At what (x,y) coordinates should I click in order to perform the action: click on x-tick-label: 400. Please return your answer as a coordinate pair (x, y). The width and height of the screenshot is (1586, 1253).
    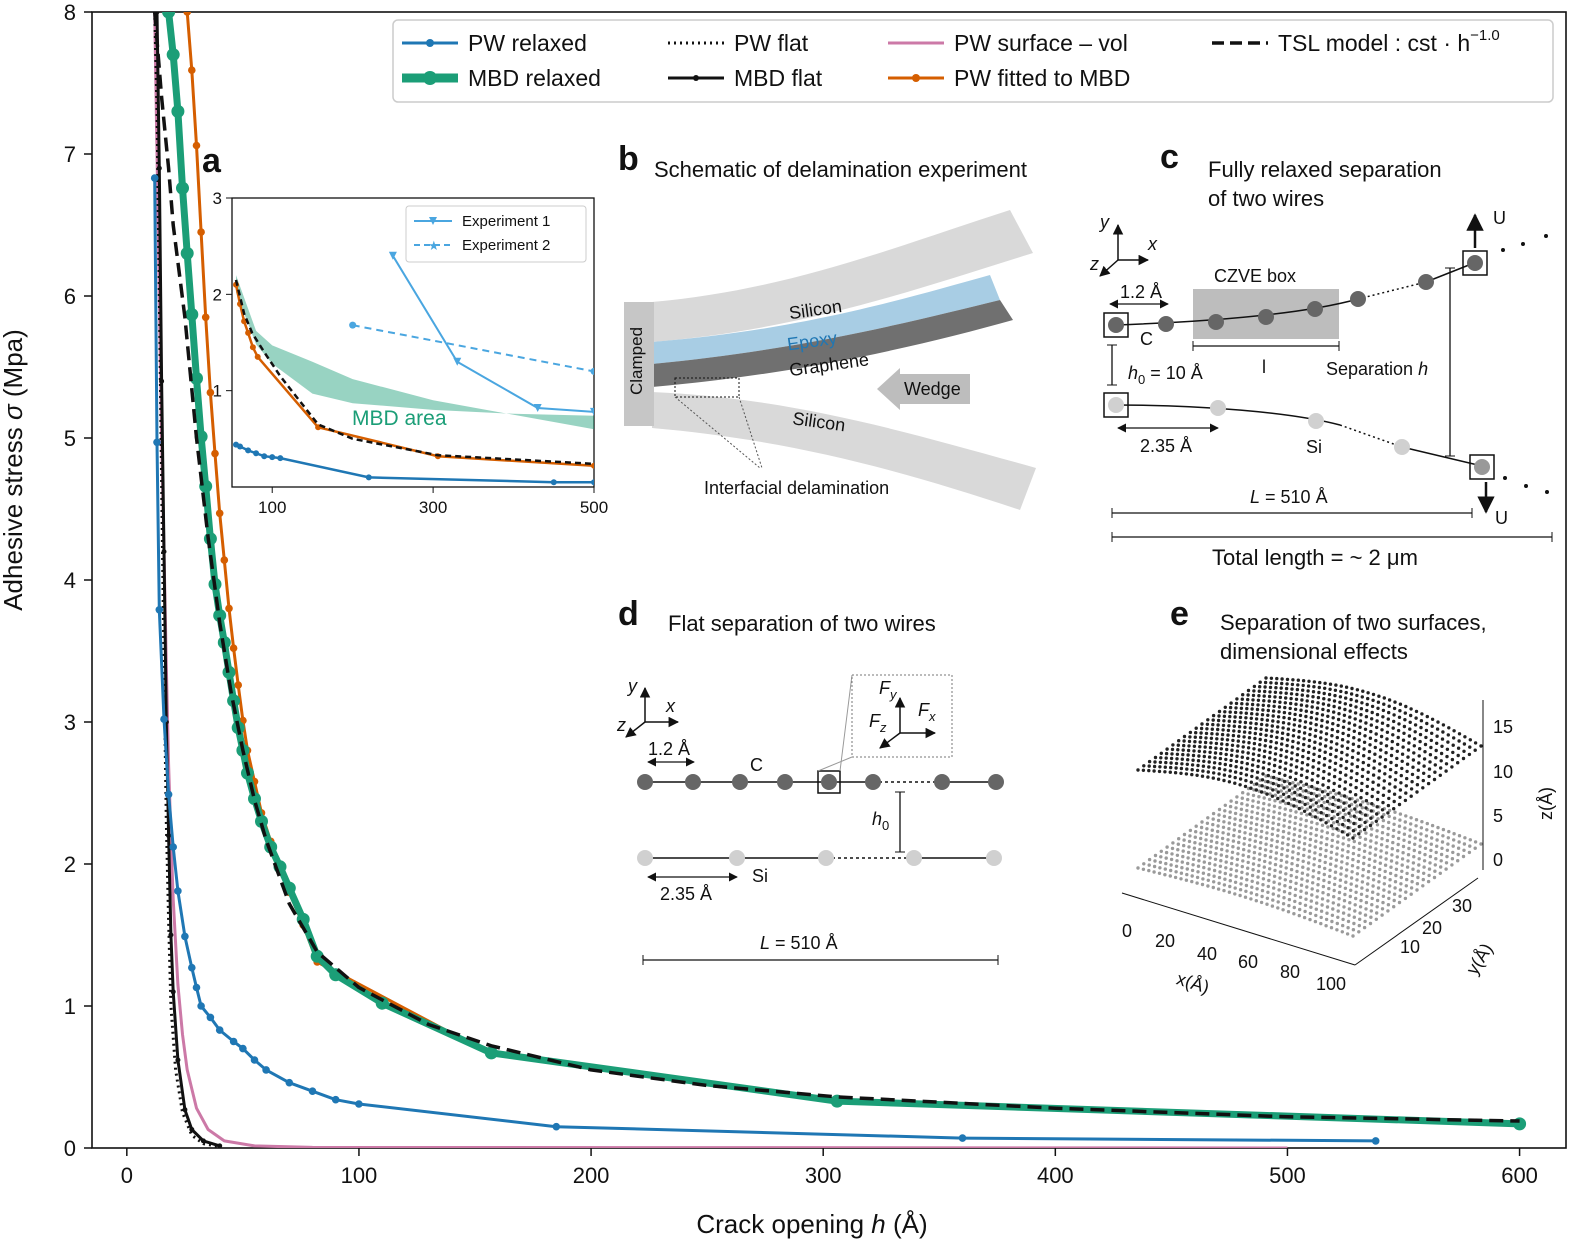
    Looking at the image, I should click on (1055, 1175).